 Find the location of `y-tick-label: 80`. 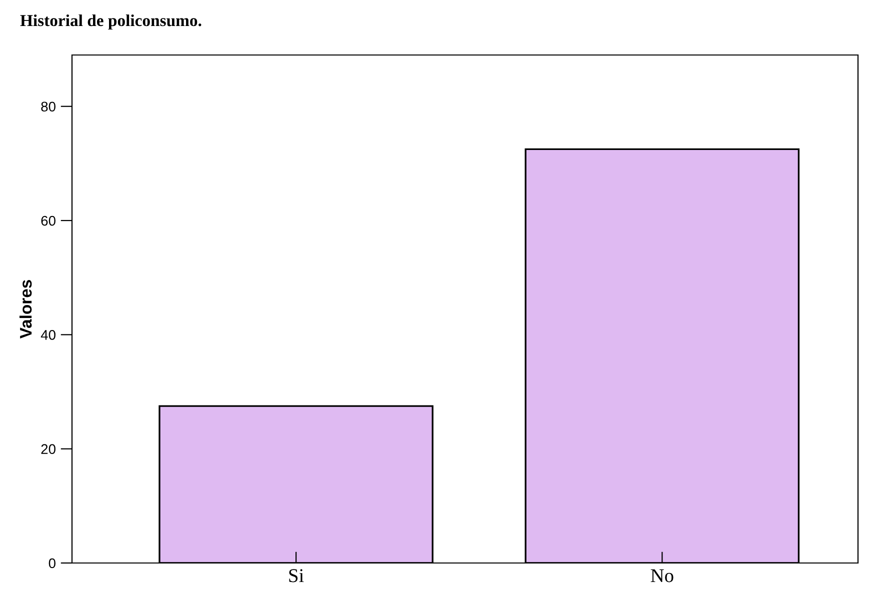

y-tick-label: 80 is located at coordinates (48, 107).